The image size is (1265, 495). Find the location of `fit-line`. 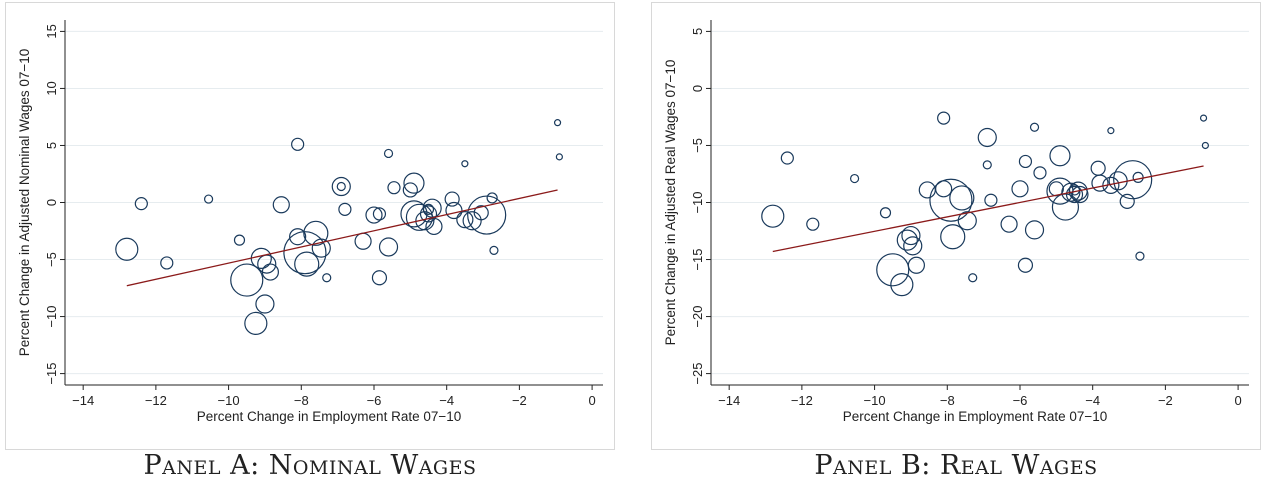

fit-line is located at coordinates (342, 238).